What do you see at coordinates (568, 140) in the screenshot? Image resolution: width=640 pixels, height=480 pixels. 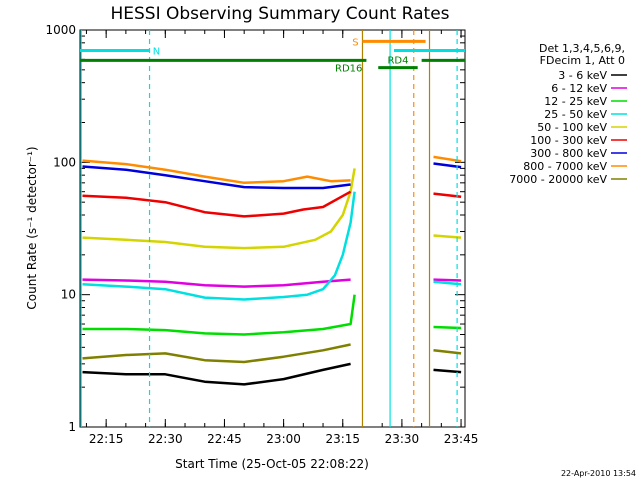 I see `legend-label-5: 100 - 300 keV` at bounding box center [568, 140].